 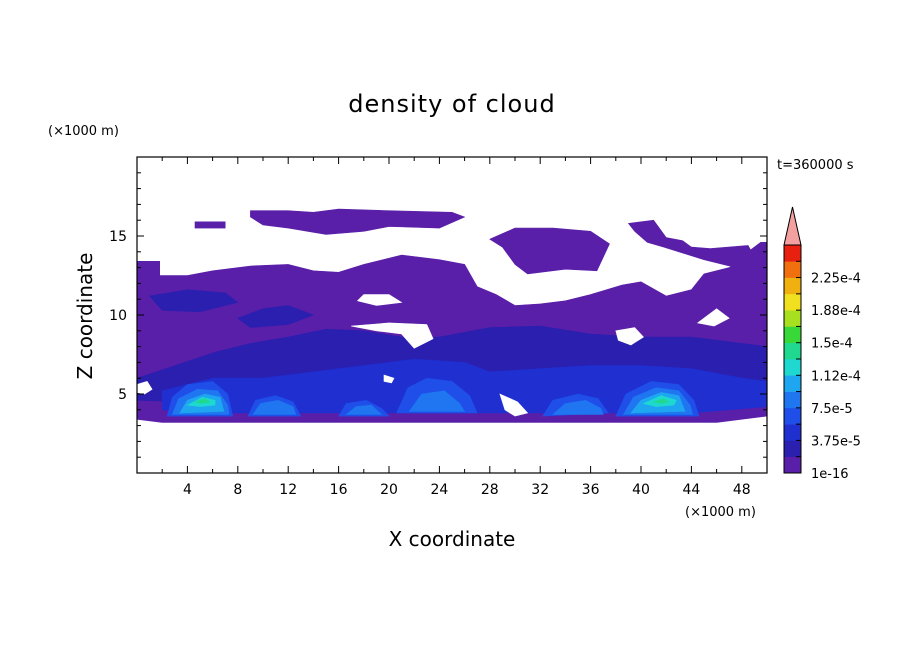 I want to click on x-tick-label: 32, so click(x=540, y=490).